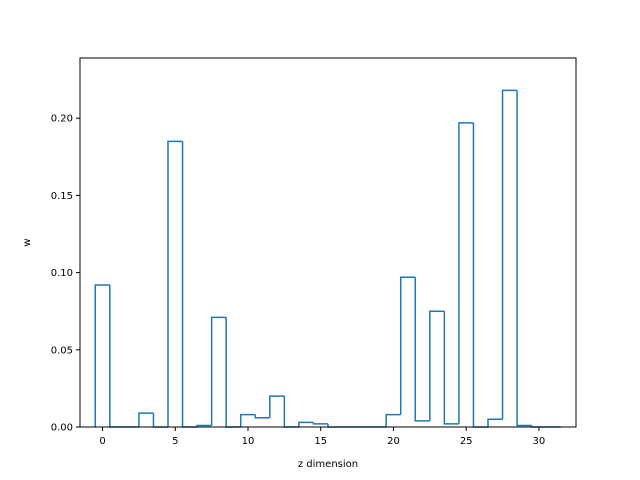 Image resolution: width=640 pixels, height=480 pixels. Describe the element at coordinates (248, 441) in the screenshot. I see `x-tick-label: 10` at that location.